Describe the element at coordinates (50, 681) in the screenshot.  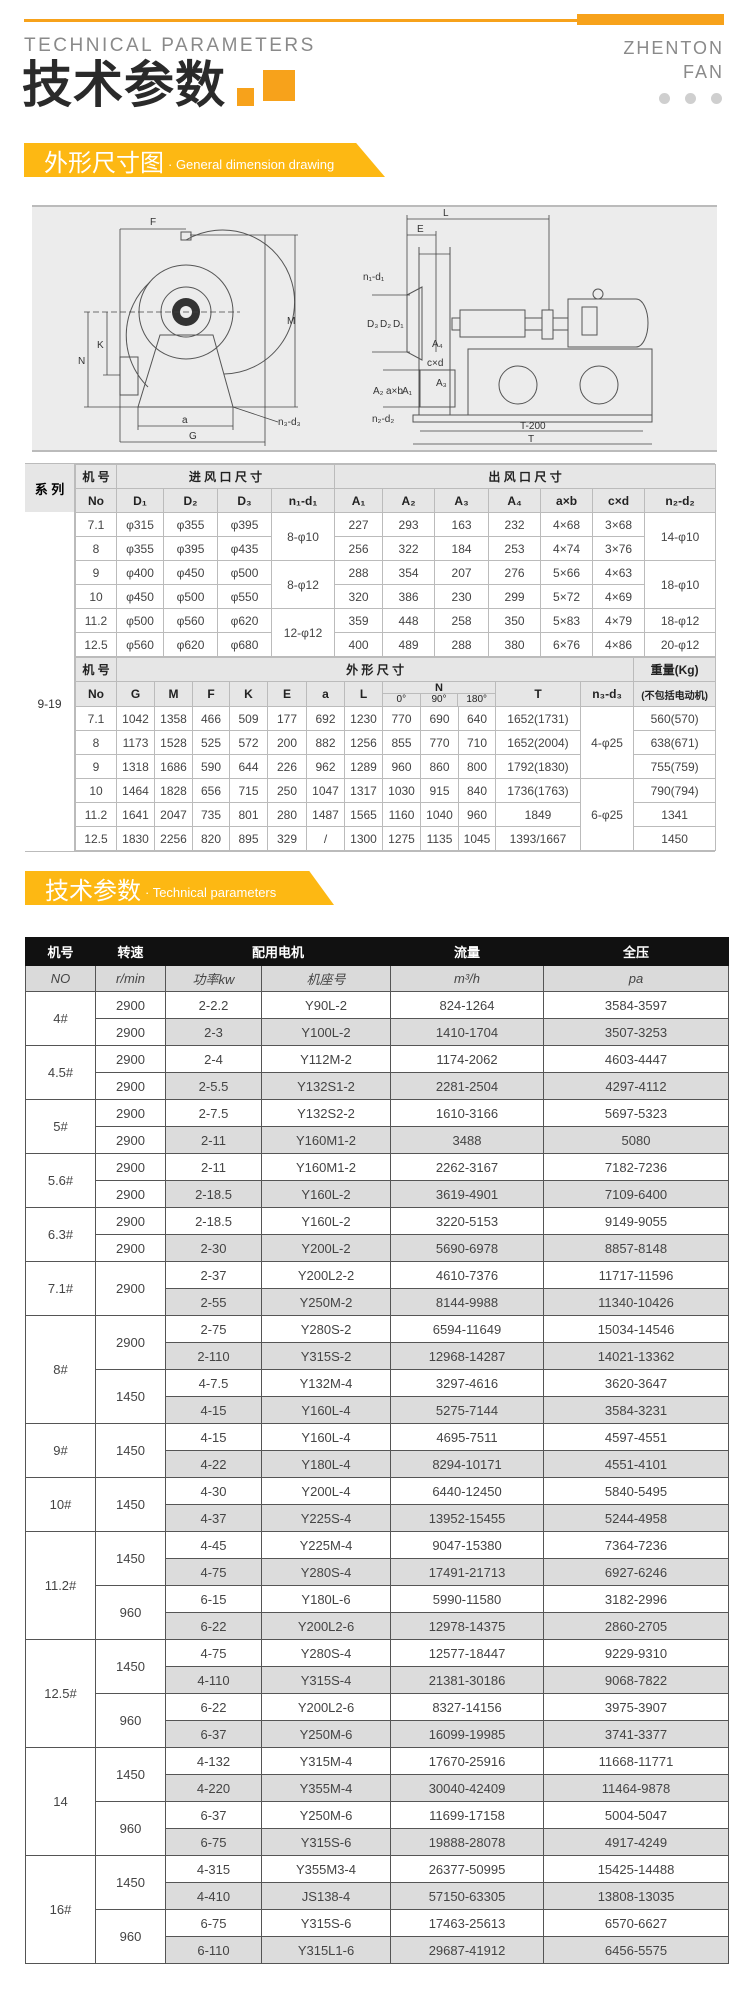
I see `series-value: 9-19` at that location.